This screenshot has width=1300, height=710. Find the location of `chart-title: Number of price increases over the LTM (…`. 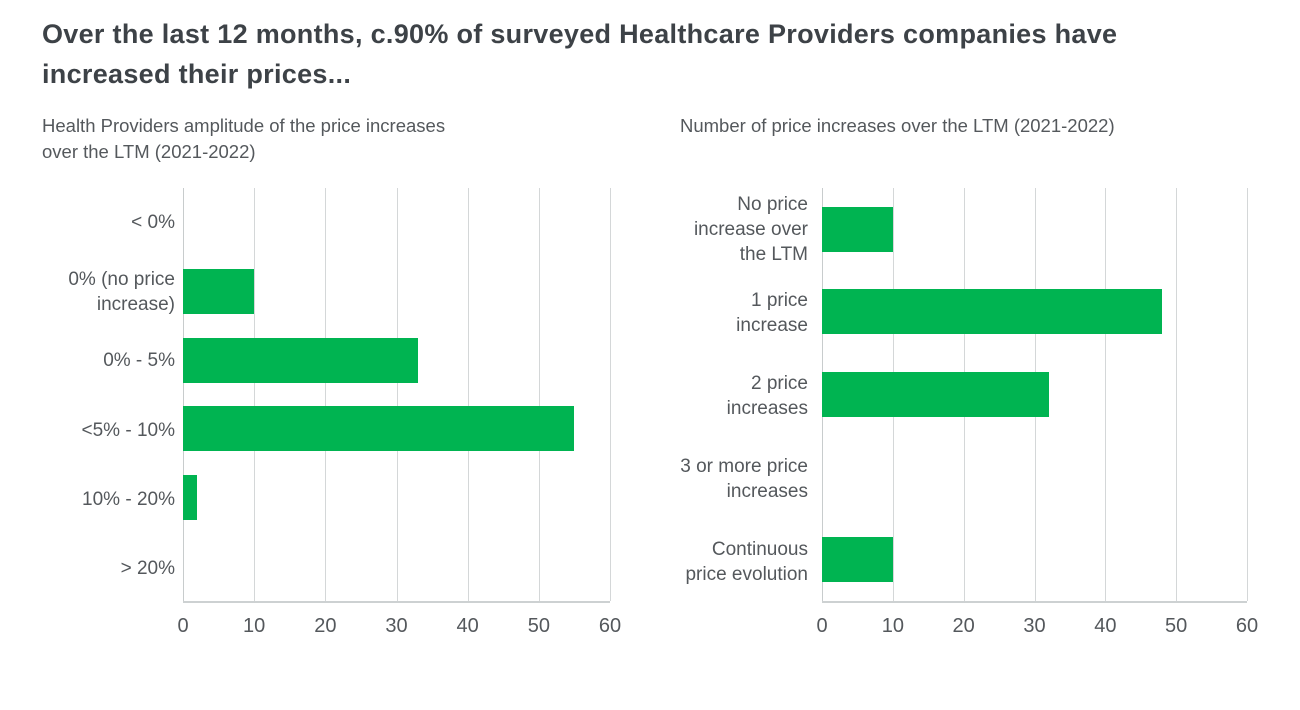

chart-title: Number of price increases over the LTM (… is located at coordinates (897, 125).